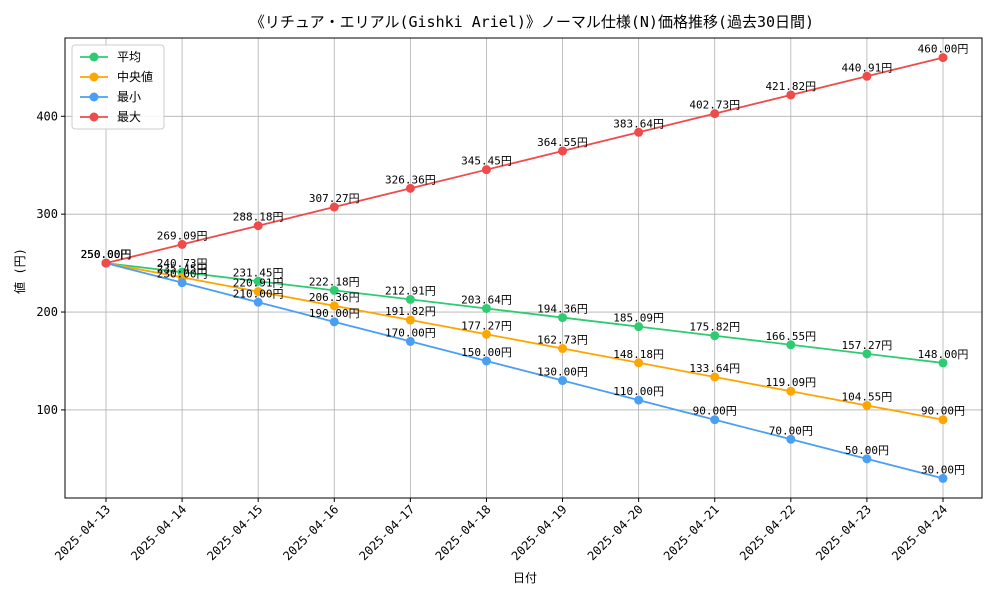 The image size is (1000, 604). Describe the element at coordinates (867, 345) in the screenshot. I see `data-label: 157.27円` at that location.